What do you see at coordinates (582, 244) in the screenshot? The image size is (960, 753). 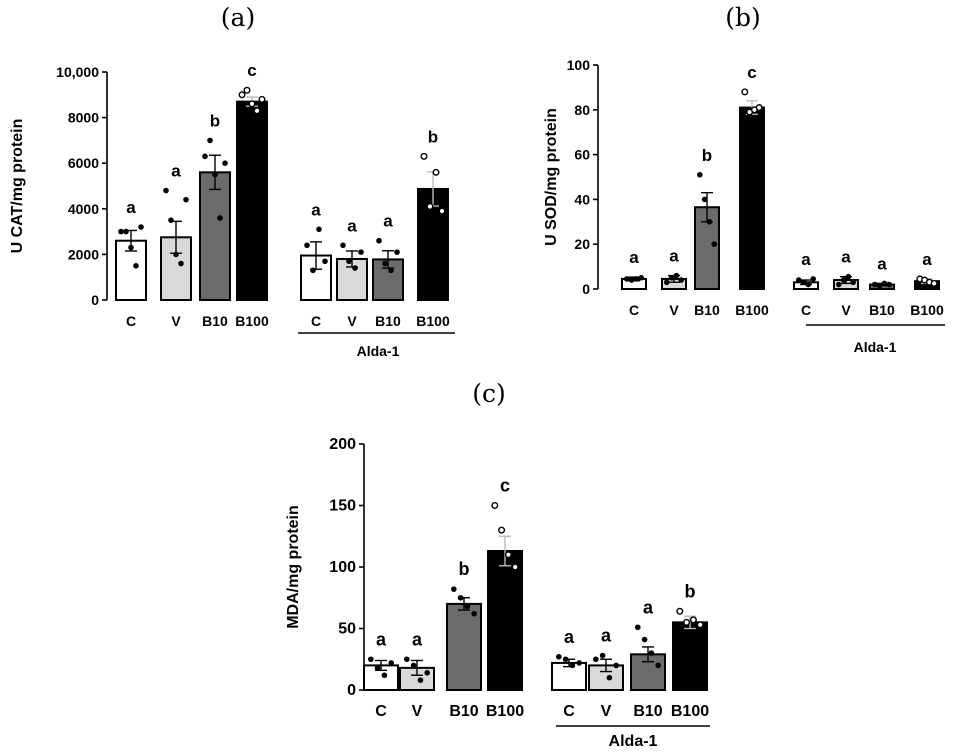 I see `y-tick-label: 20` at bounding box center [582, 244].